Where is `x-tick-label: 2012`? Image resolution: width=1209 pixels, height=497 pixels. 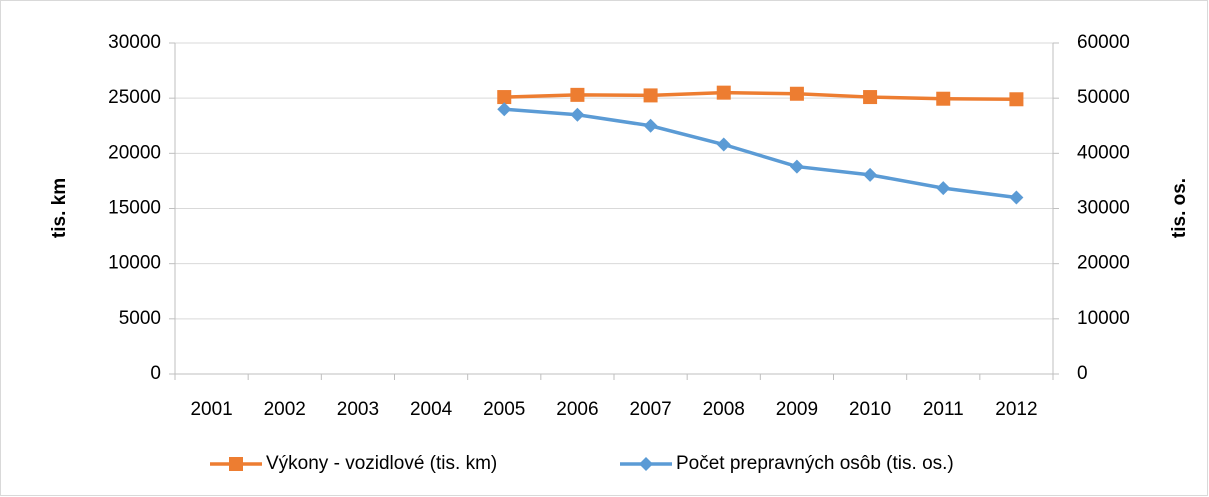 x-tick-label: 2012 is located at coordinates (1016, 409).